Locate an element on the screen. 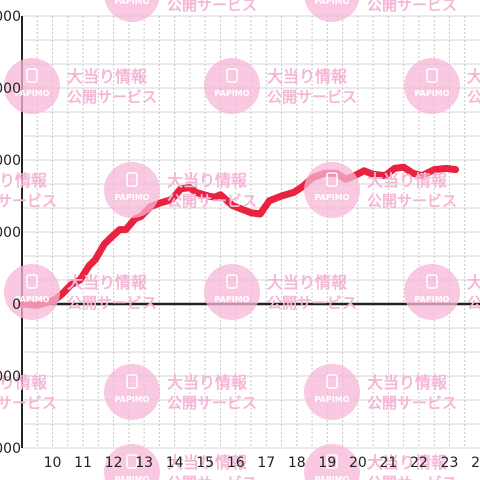 Image resolution: width=480 pixels, height=480 pixels. x-tick-label: 17 is located at coordinates (266, 463).